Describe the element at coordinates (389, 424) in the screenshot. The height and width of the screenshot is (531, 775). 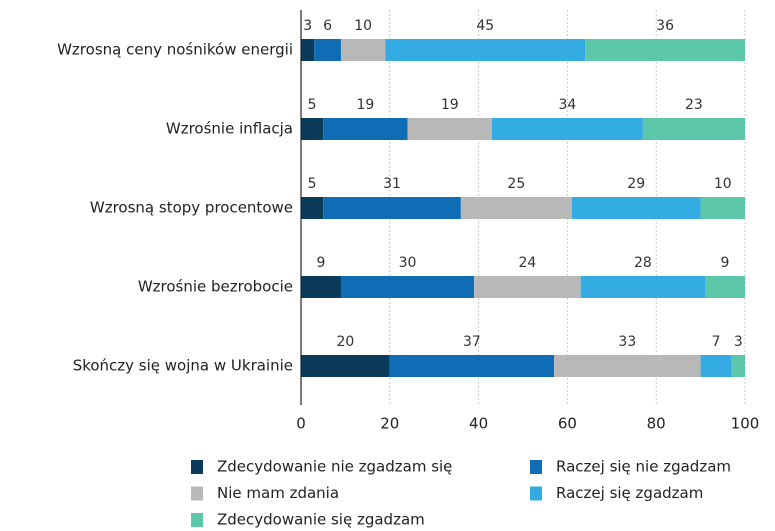
I see `x-tick-label: 20` at that location.